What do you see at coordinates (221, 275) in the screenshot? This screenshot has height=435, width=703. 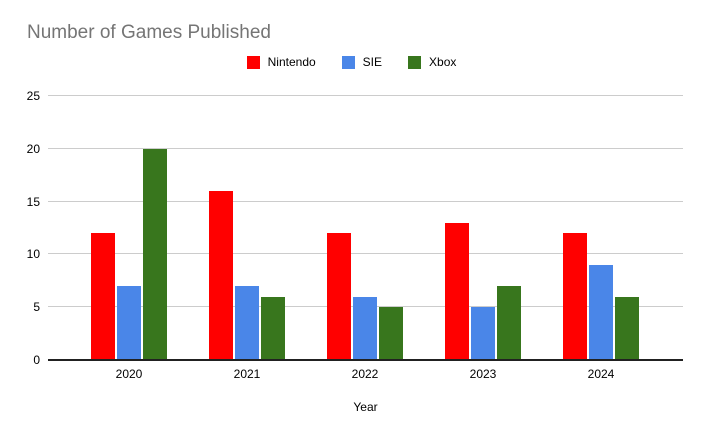 I see `bar-nintendo-2021` at bounding box center [221, 275].